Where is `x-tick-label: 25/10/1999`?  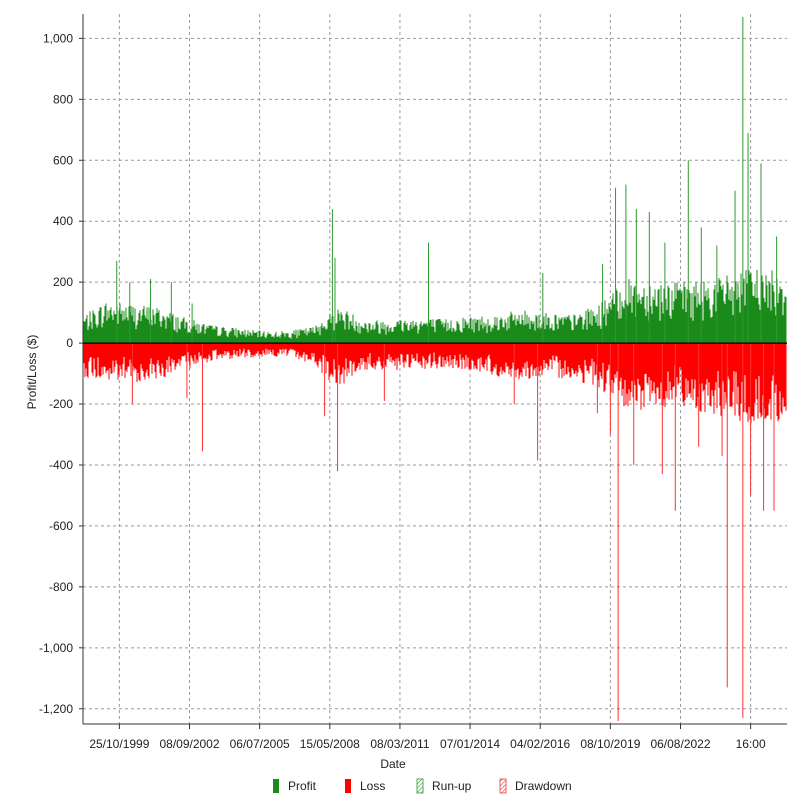 x-tick-label: 25/10/1999 is located at coordinates (119, 744).